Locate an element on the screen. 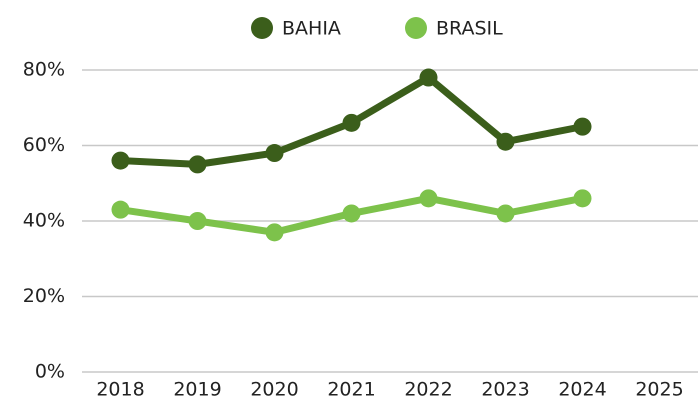 The height and width of the screenshot is (401, 698). x-tick-label: 2019 is located at coordinates (197, 390).